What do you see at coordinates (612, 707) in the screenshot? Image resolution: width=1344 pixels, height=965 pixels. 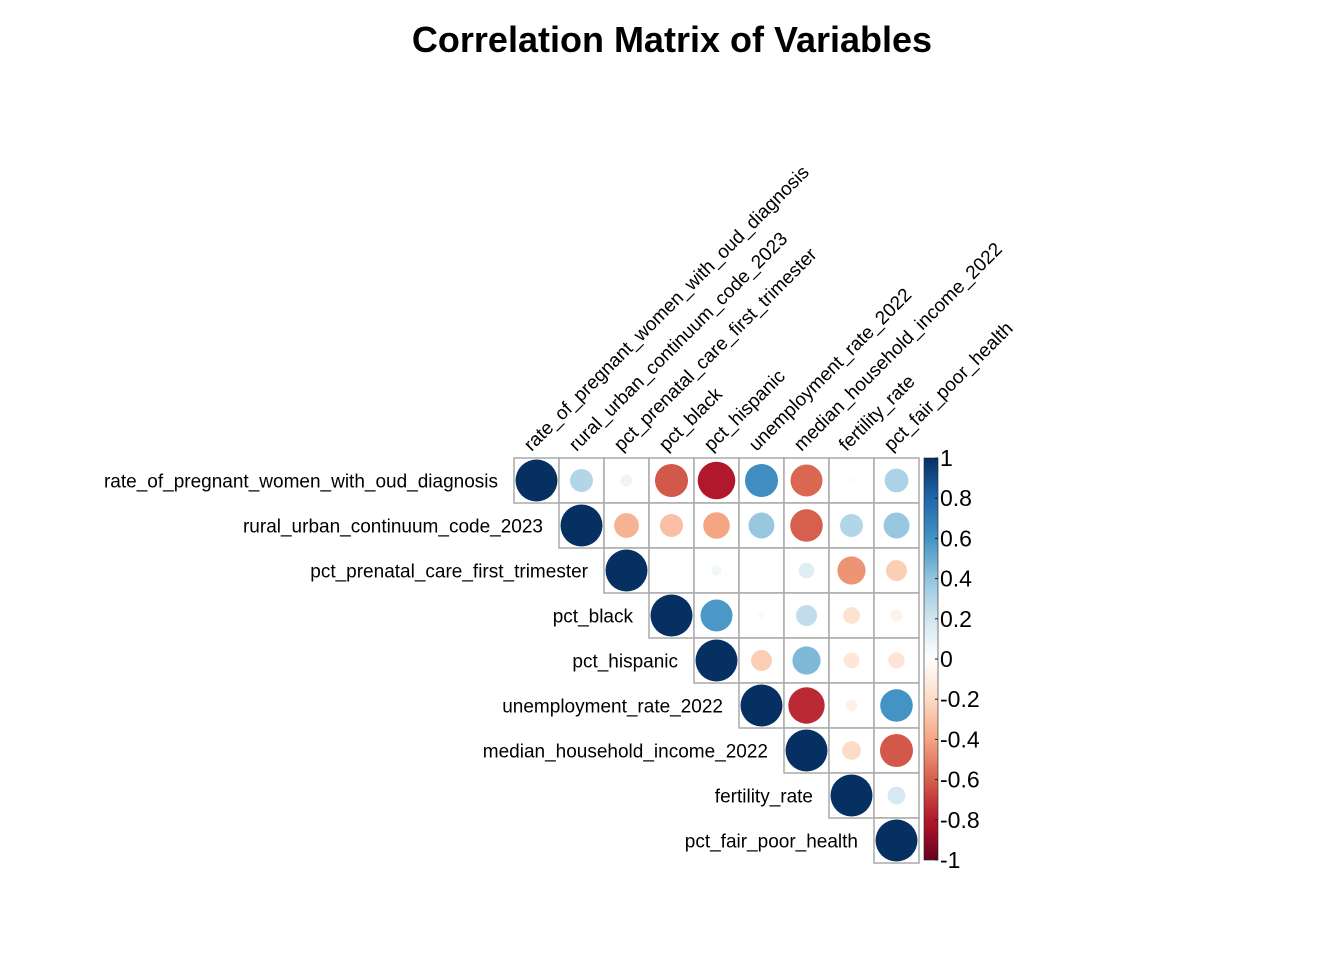 I see `row-label: unemployment_rate_2022` at bounding box center [612, 707].